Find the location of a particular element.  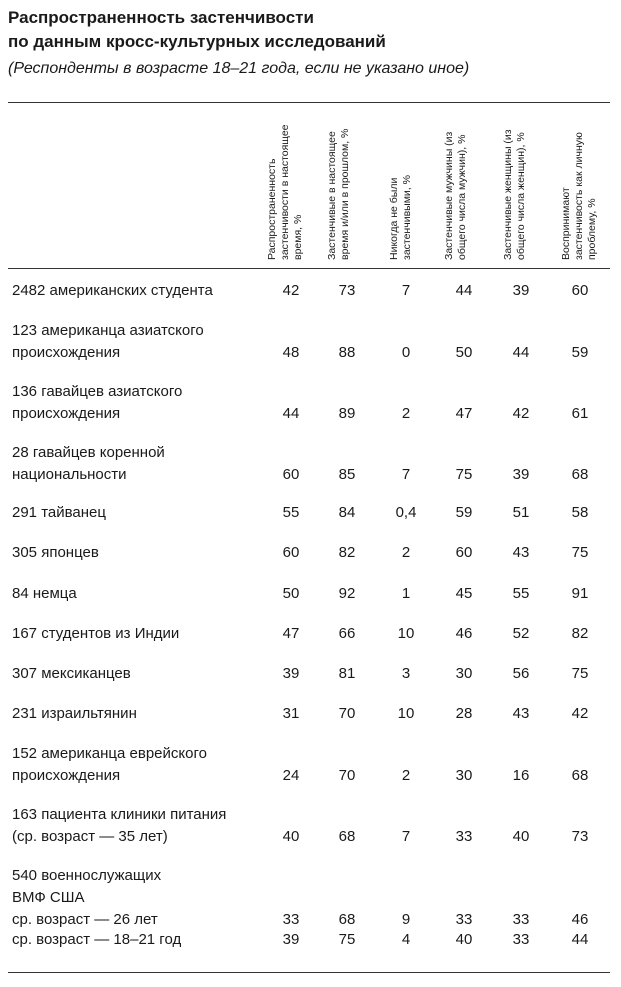

table-cell: 4 is located at coordinates (406, 939).